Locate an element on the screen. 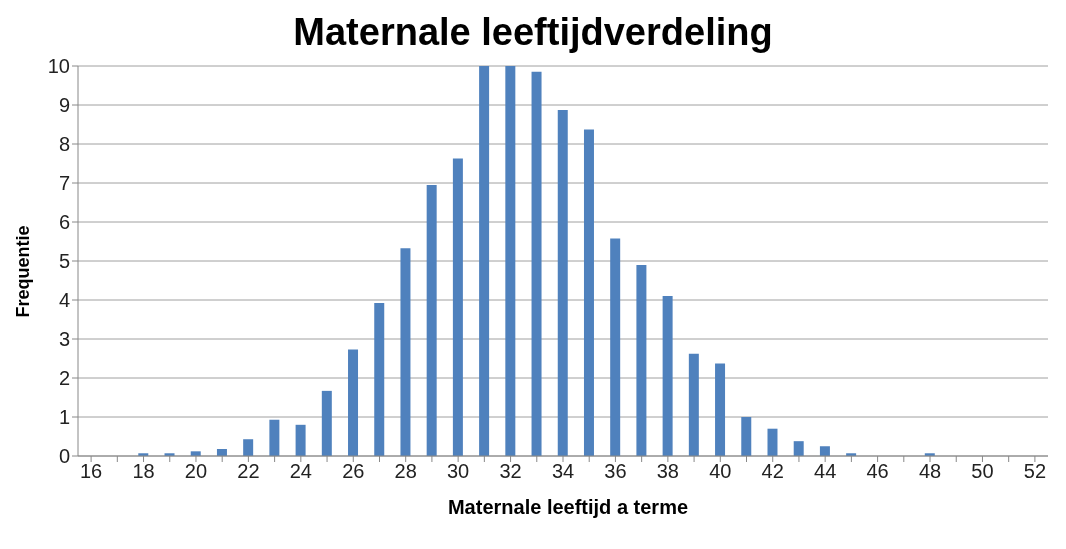 This screenshot has width=1066, height=549. x-tick-label: 18 is located at coordinates (143, 471).